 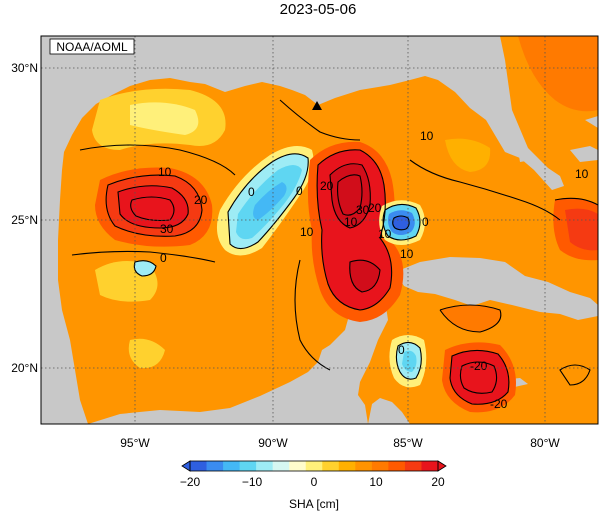 I want to click on colorbar-tick: −10, so click(x=252, y=482).